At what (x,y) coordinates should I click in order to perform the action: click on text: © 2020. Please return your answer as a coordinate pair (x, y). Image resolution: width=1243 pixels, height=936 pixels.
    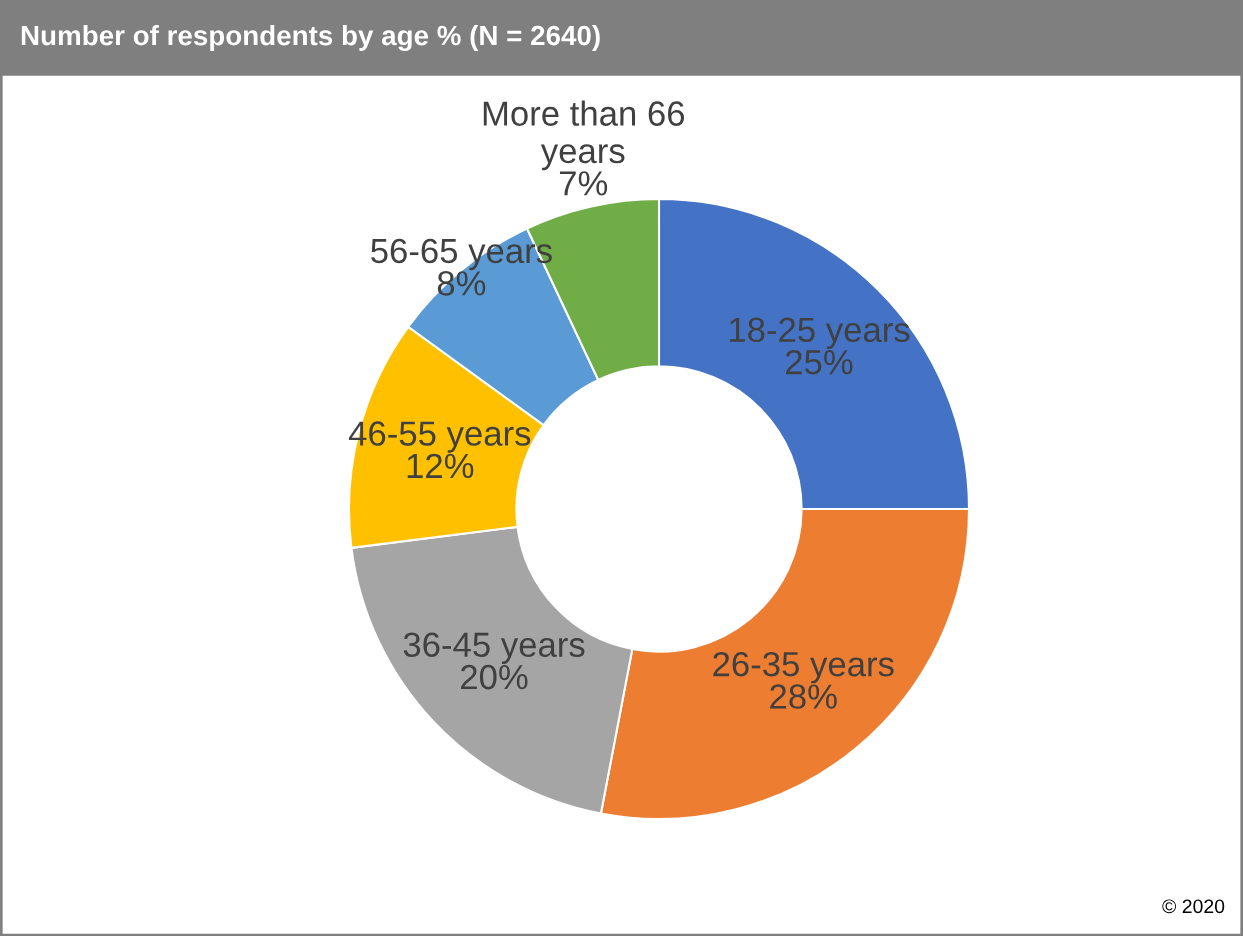
    Looking at the image, I should click on (1193, 906).